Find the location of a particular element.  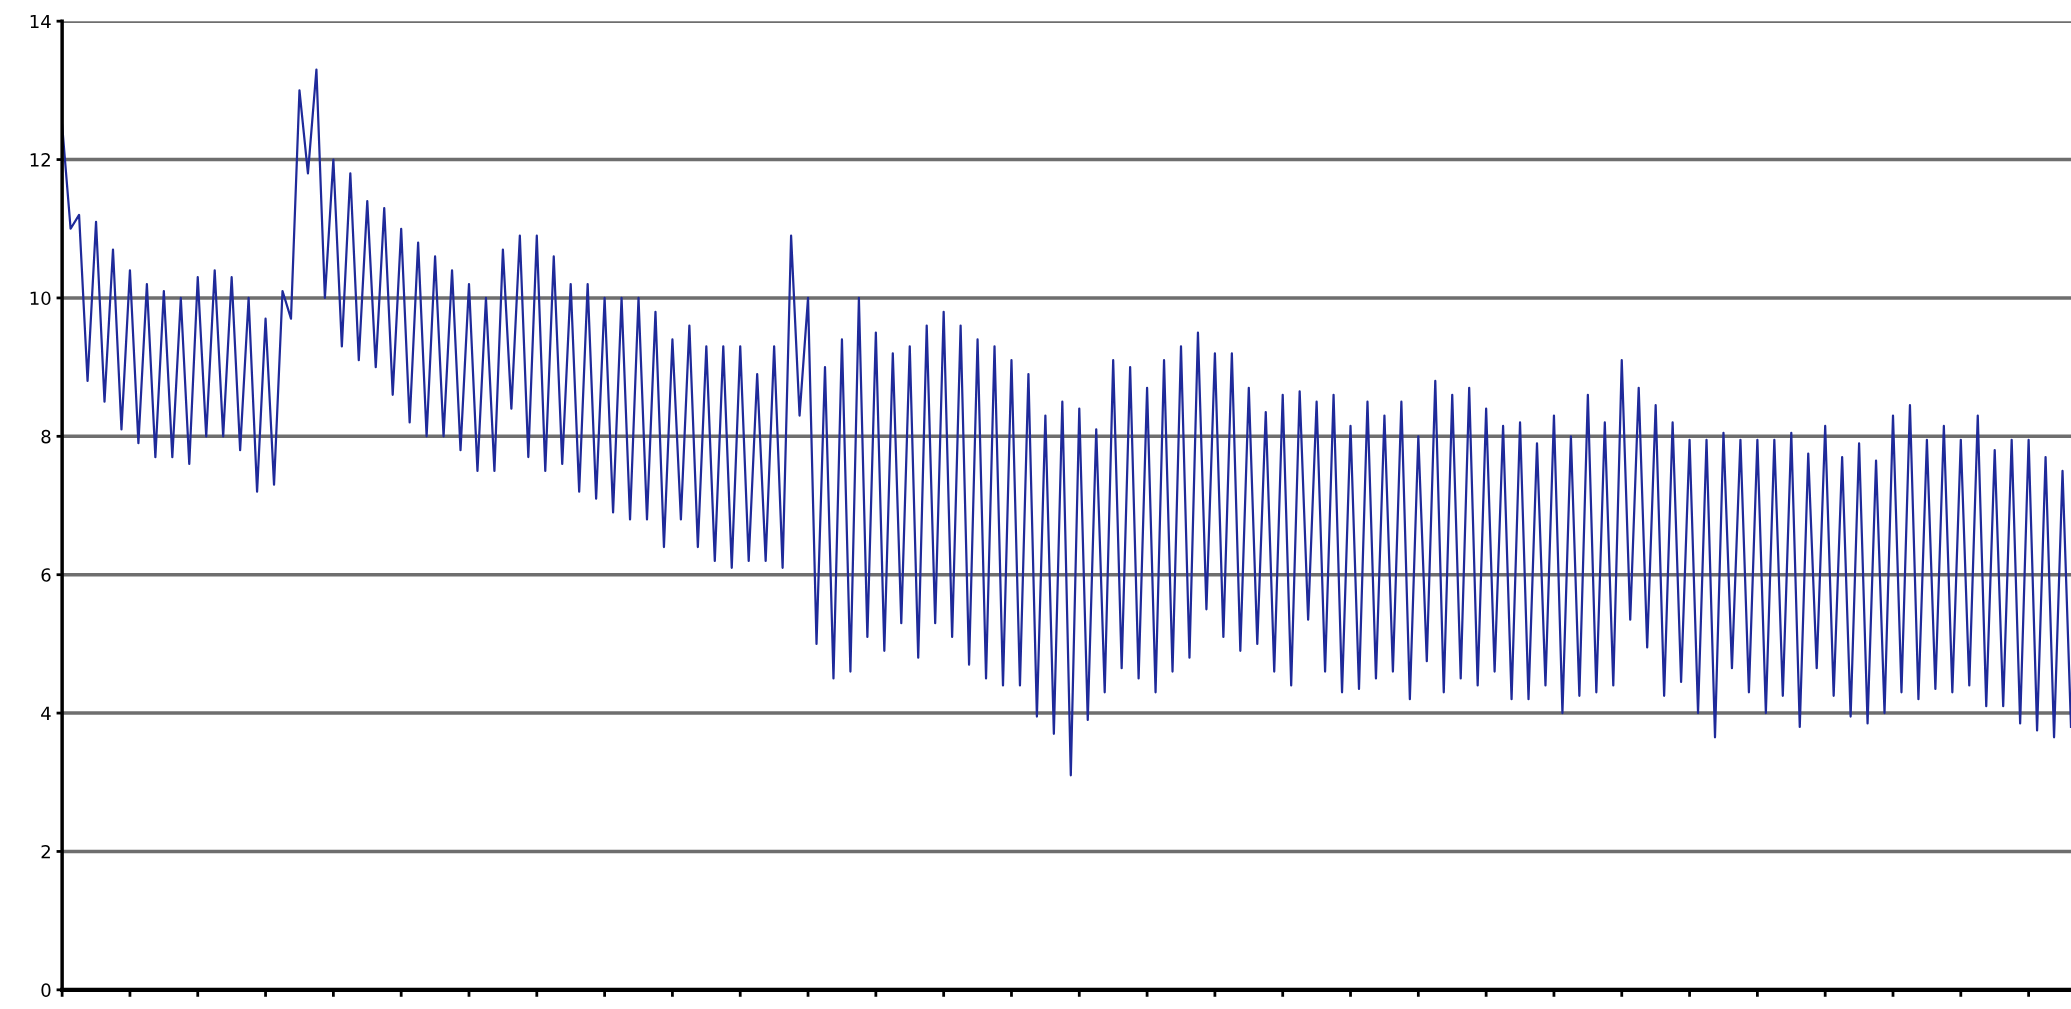

y-tick-label: 6 is located at coordinates (46, 575).